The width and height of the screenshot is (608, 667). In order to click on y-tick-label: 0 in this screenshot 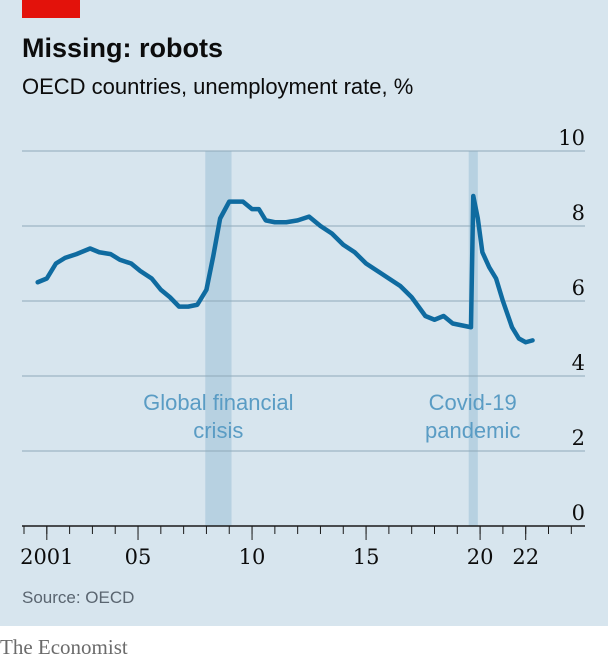, I will do `click(578, 513)`.